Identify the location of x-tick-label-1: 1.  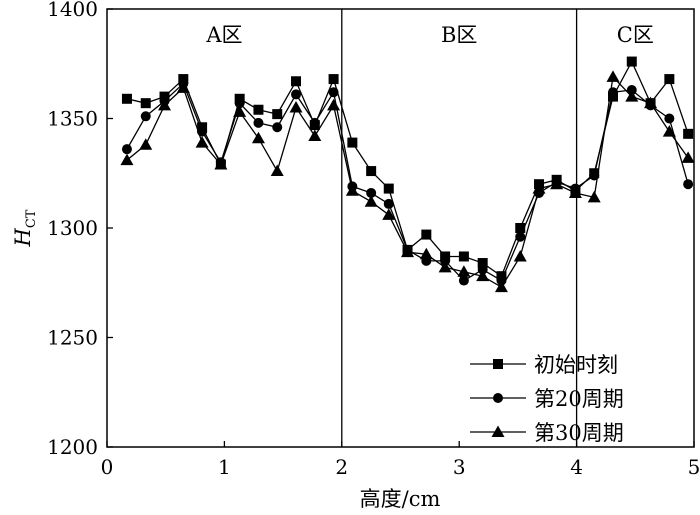
(224, 467).